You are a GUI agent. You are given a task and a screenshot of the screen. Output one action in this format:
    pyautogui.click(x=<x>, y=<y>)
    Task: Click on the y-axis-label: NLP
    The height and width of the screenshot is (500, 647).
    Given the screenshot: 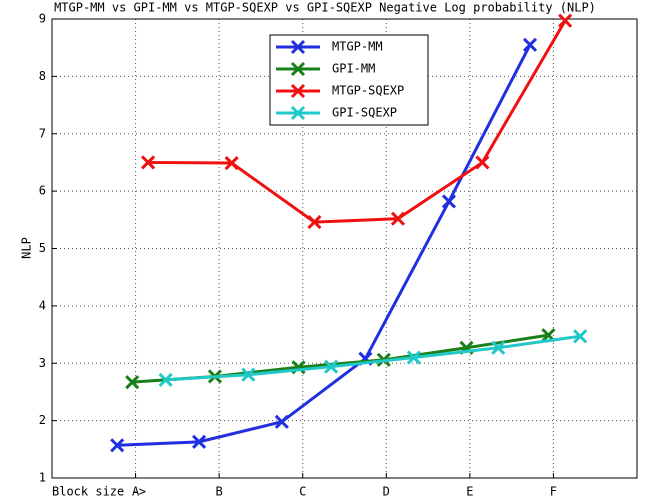 What is the action you would take?
    pyautogui.click(x=27, y=248)
    